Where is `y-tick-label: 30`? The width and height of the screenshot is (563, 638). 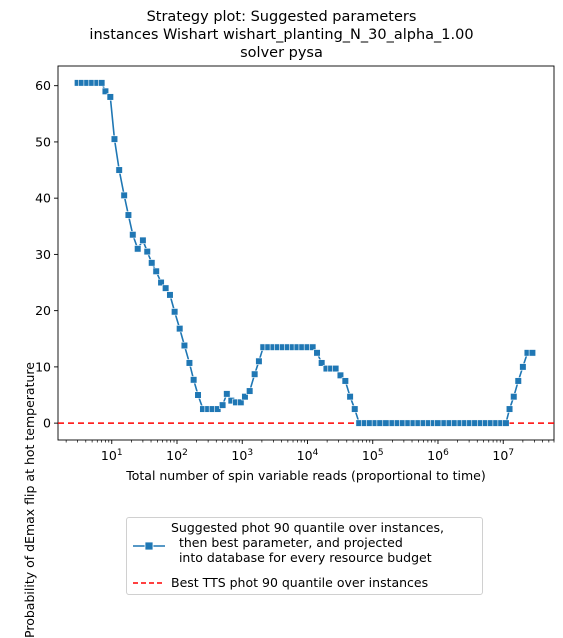
y-tick-label: 30 is located at coordinates (43, 254).